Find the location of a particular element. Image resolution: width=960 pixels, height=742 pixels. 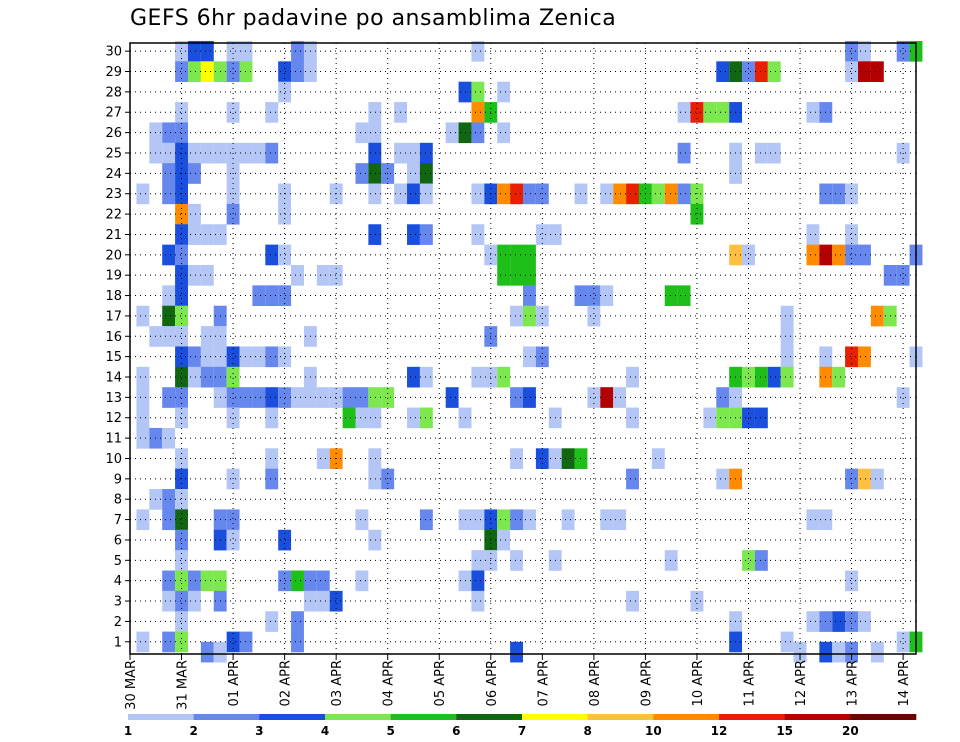

chart-title: GEFS 6hr padavine po ansamblima Zenica is located at coordinates (373, 18).